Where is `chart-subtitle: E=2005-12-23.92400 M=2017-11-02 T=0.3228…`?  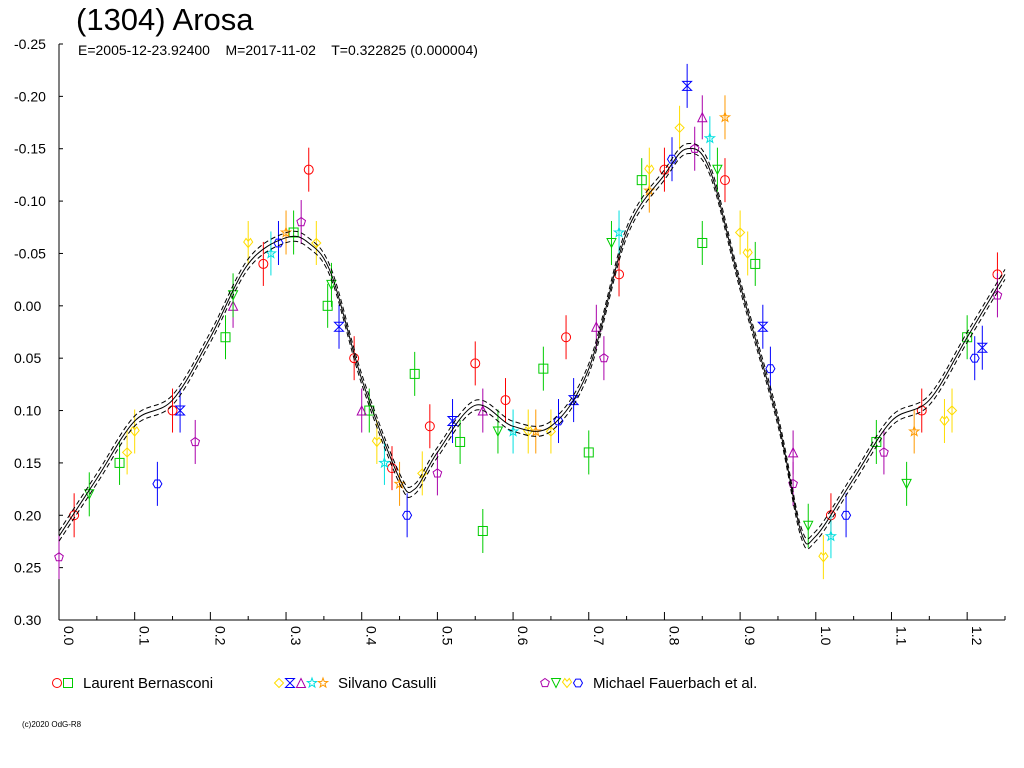 chart-subtitle: E=2005-12-23.92400 M=2017-11-02 T=0.3228… is located at coordinates (278, 50).